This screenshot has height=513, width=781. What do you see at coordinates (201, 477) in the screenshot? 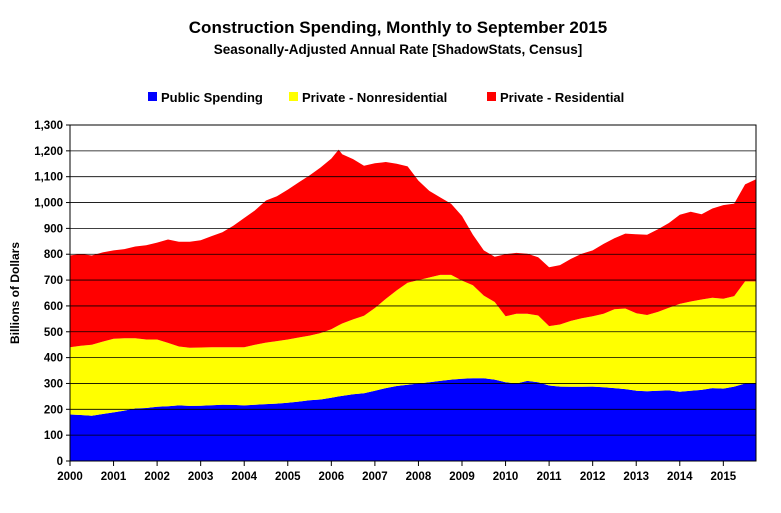
I see `x-tick-label: 2003` at bounding box center [201, 477].